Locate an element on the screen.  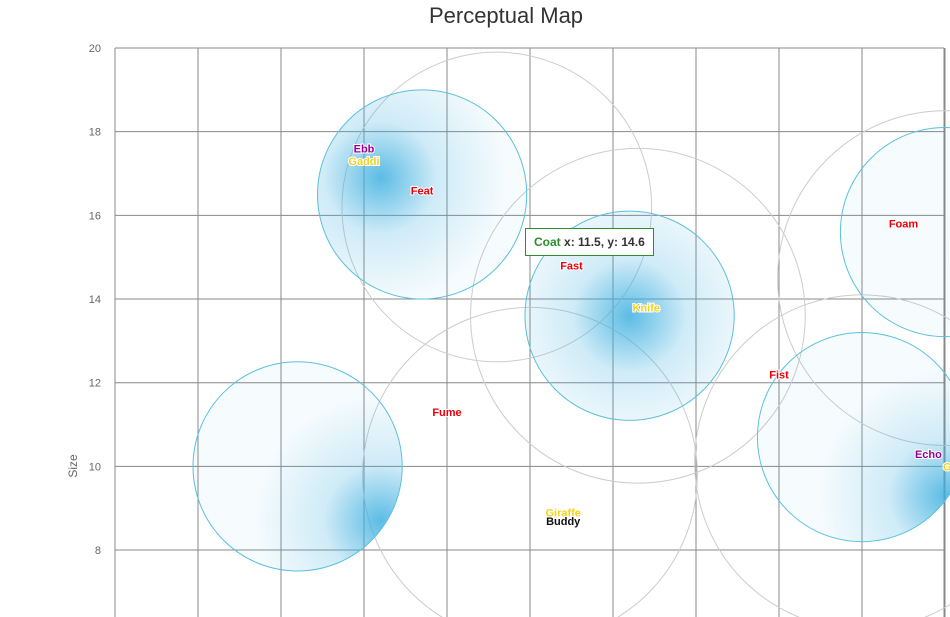
y-tick-label: 8 is located at coordinates (98, 551).